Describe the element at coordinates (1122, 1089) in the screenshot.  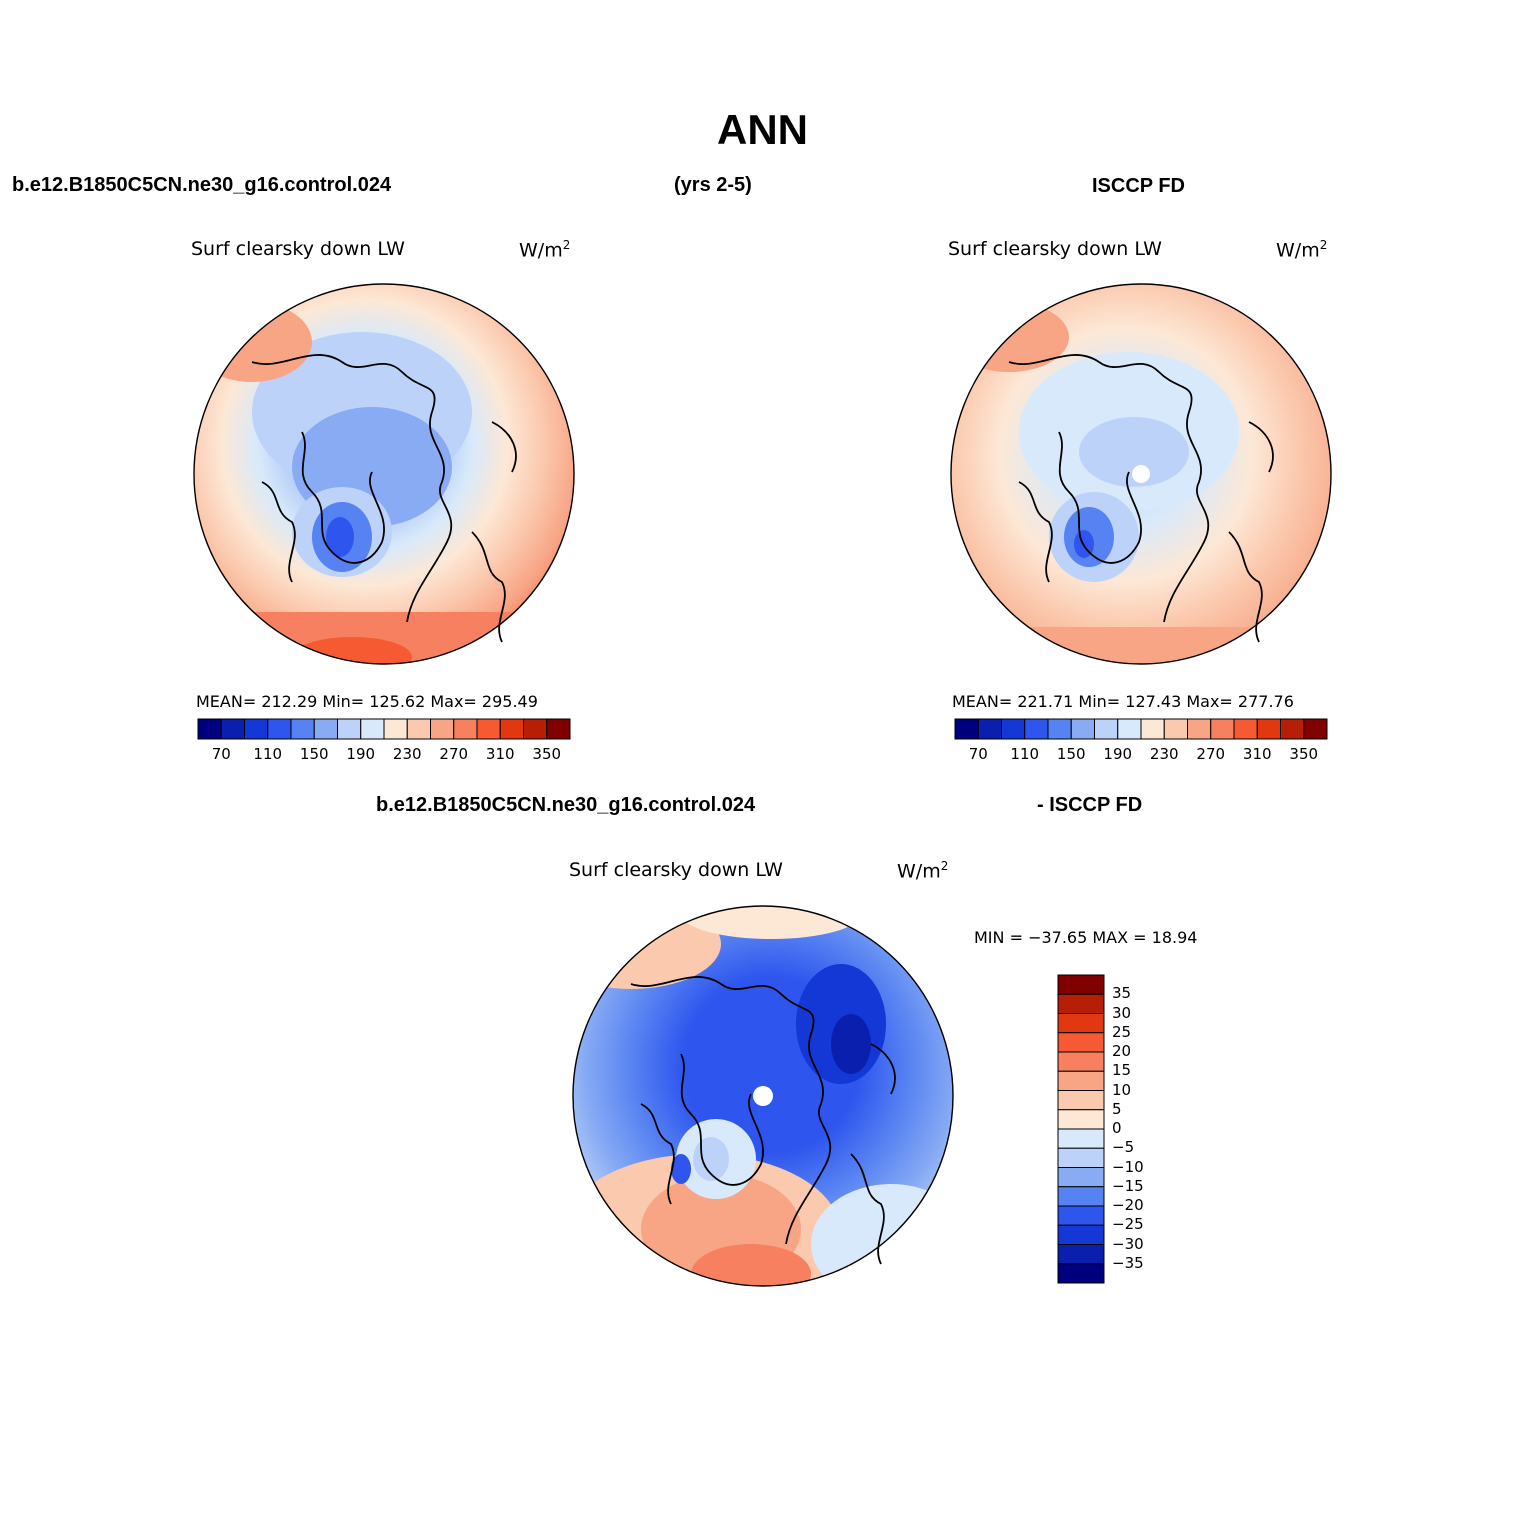
I see `colorbar-tick-label: 10` at that location.